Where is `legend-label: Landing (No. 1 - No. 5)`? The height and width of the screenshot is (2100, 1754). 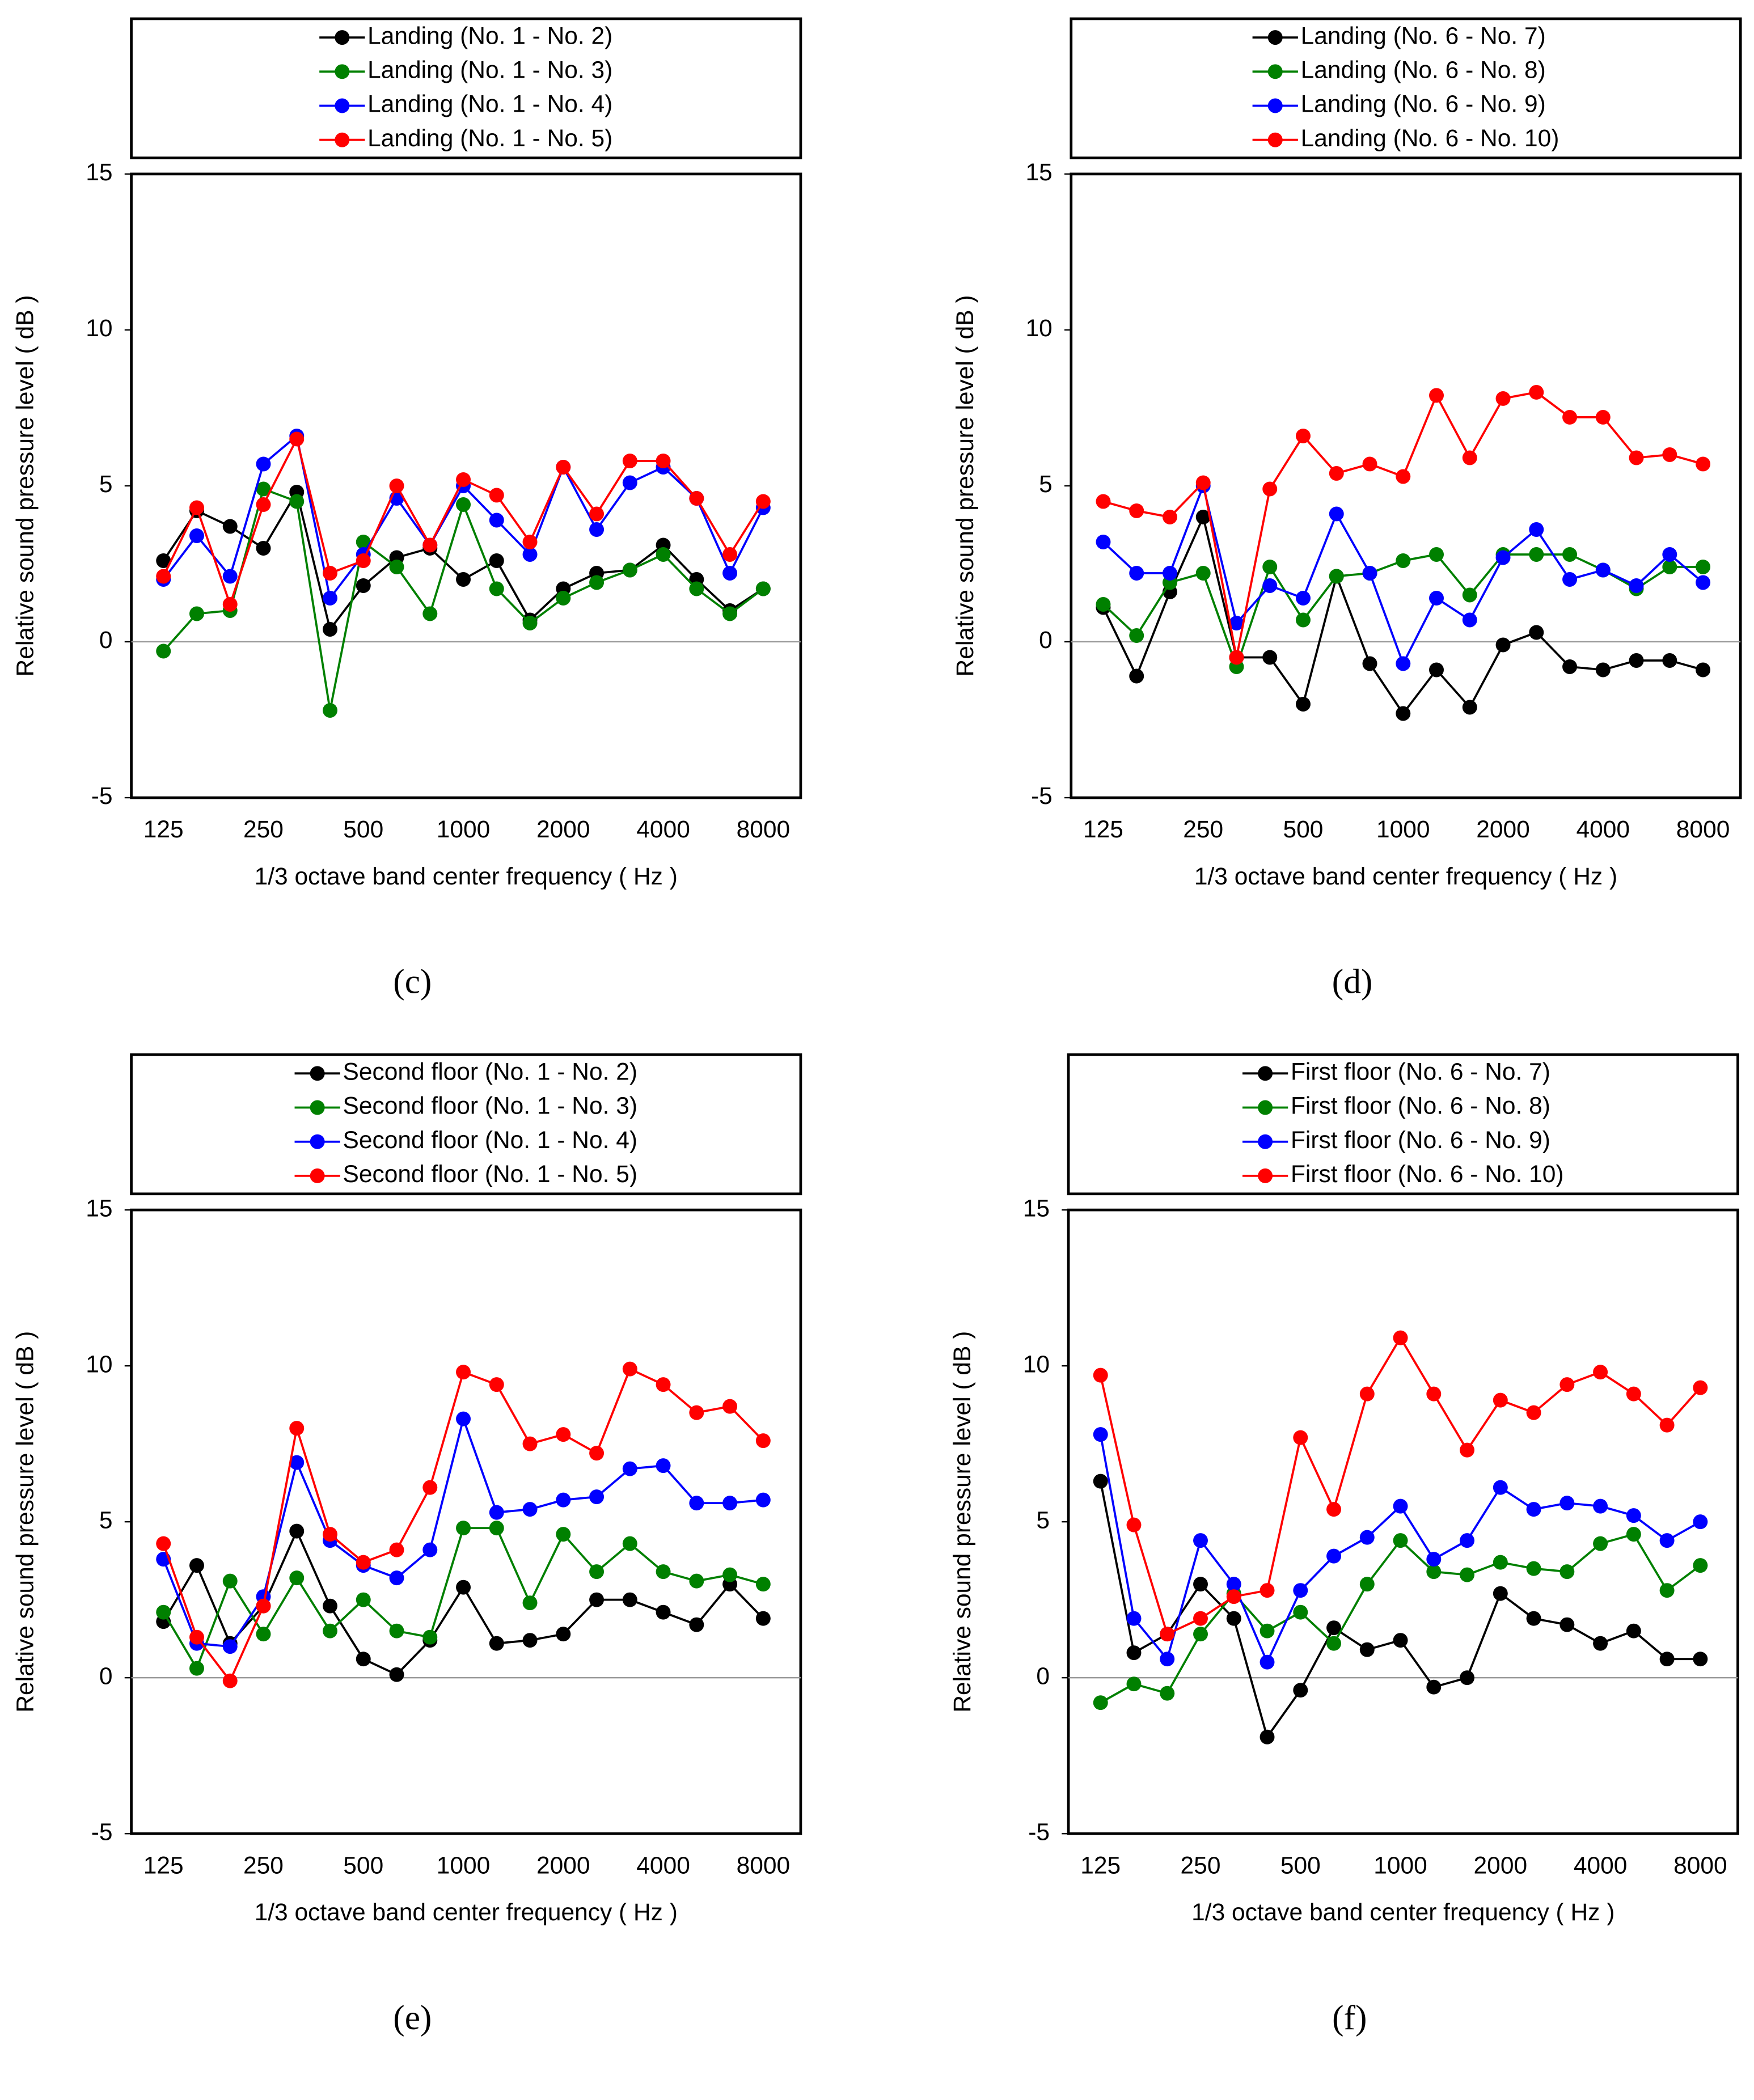 legend-label: Landing (No. 1 - No. 5) is located at coordinates (489, 138).